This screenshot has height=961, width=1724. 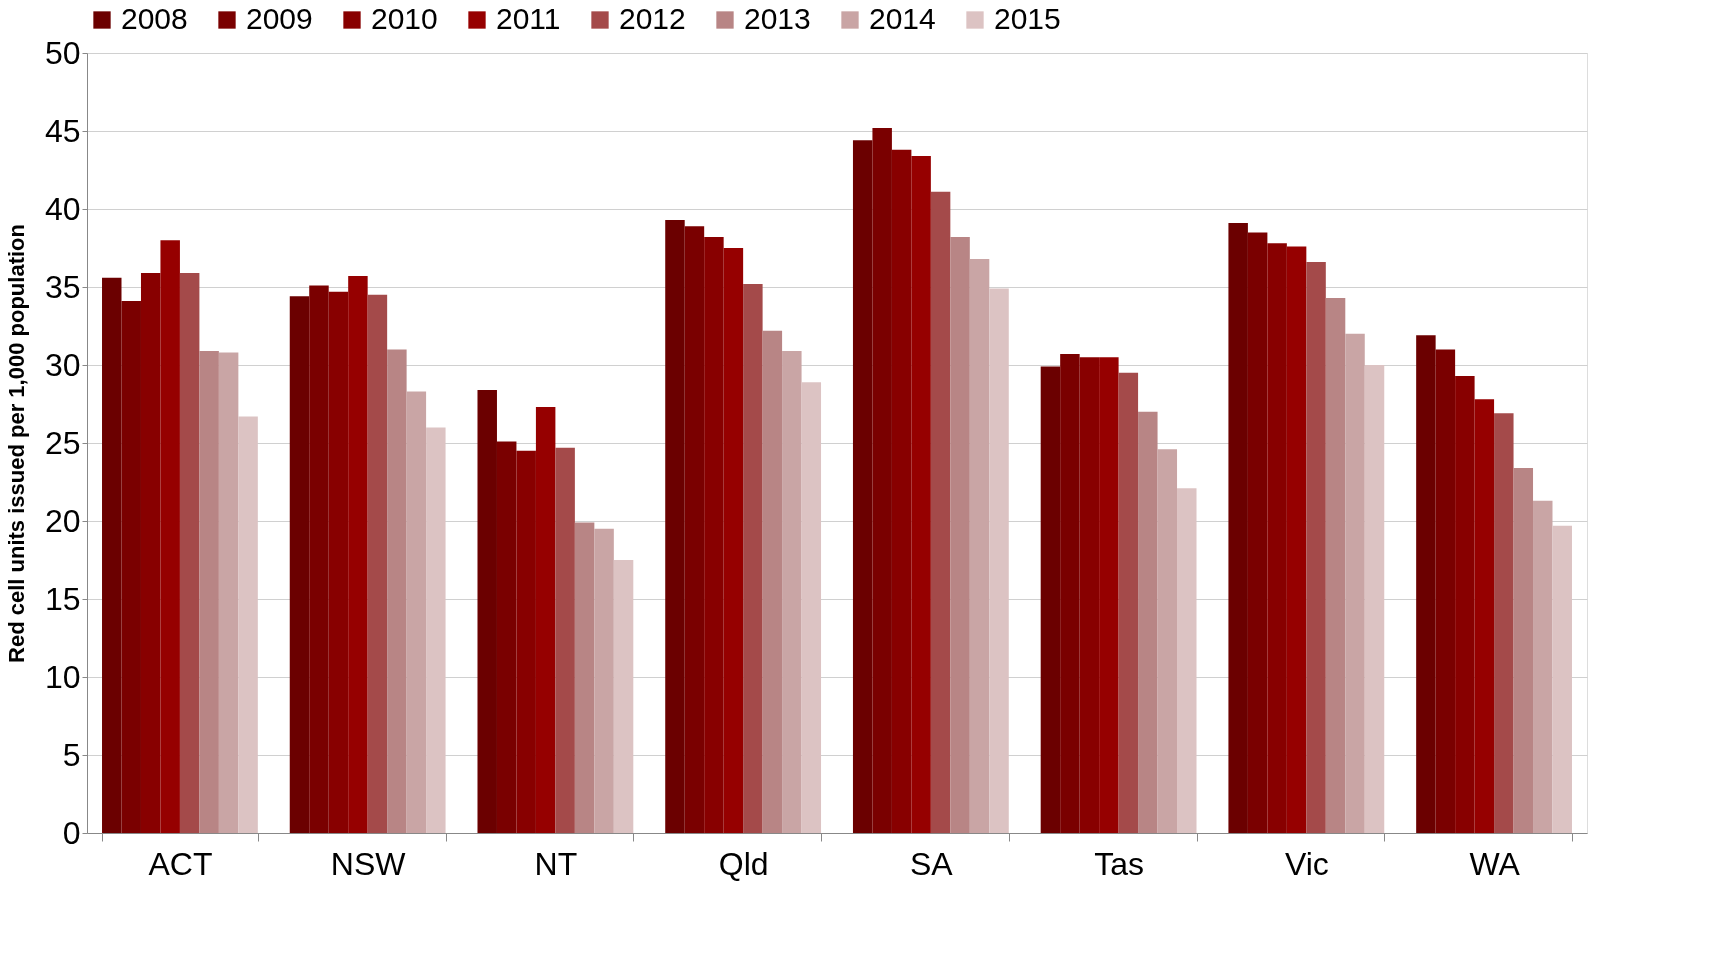 What do you see at coordinates (368, 863) in the screenshot?
I see `x-tick-label: NSW` at bounding box center [368, 863].